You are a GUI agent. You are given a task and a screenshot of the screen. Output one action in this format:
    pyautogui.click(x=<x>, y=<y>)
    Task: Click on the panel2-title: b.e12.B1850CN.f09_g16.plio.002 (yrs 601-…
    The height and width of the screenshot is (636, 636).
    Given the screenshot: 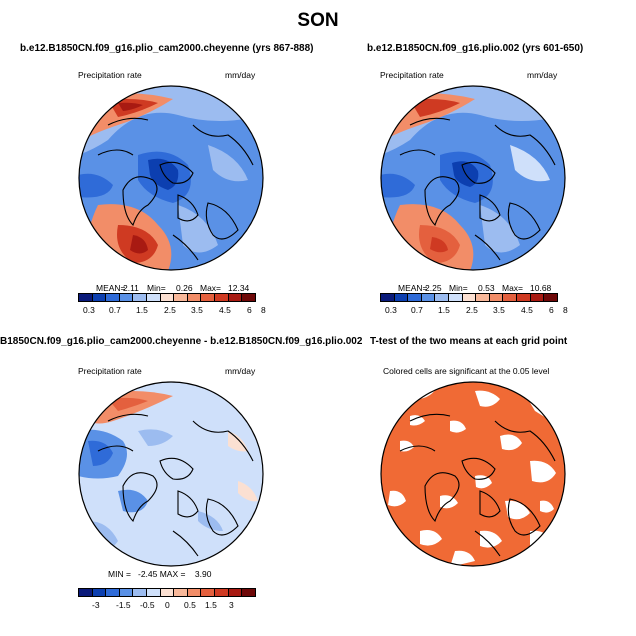 What is the action you would take?
    pyautogui.click(x=475, y=48)
    